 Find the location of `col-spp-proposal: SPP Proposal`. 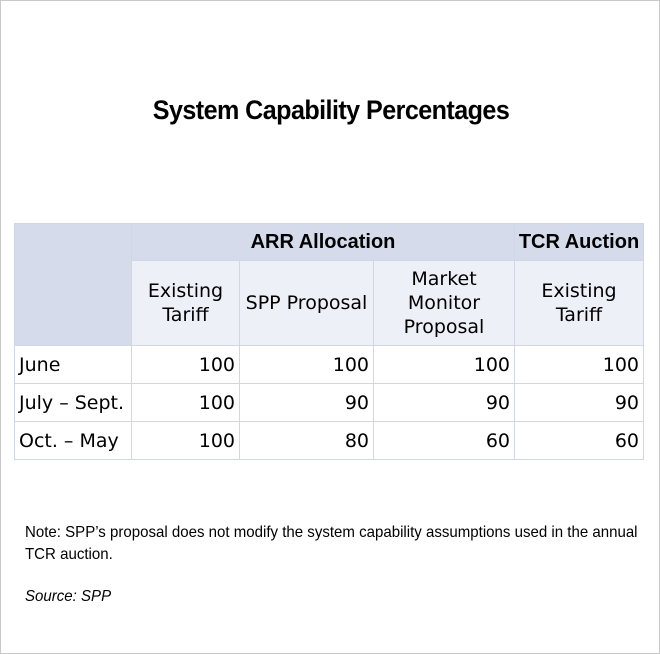

col-spp-proposal: SPP Proposal is located at coordinates (306, 303).